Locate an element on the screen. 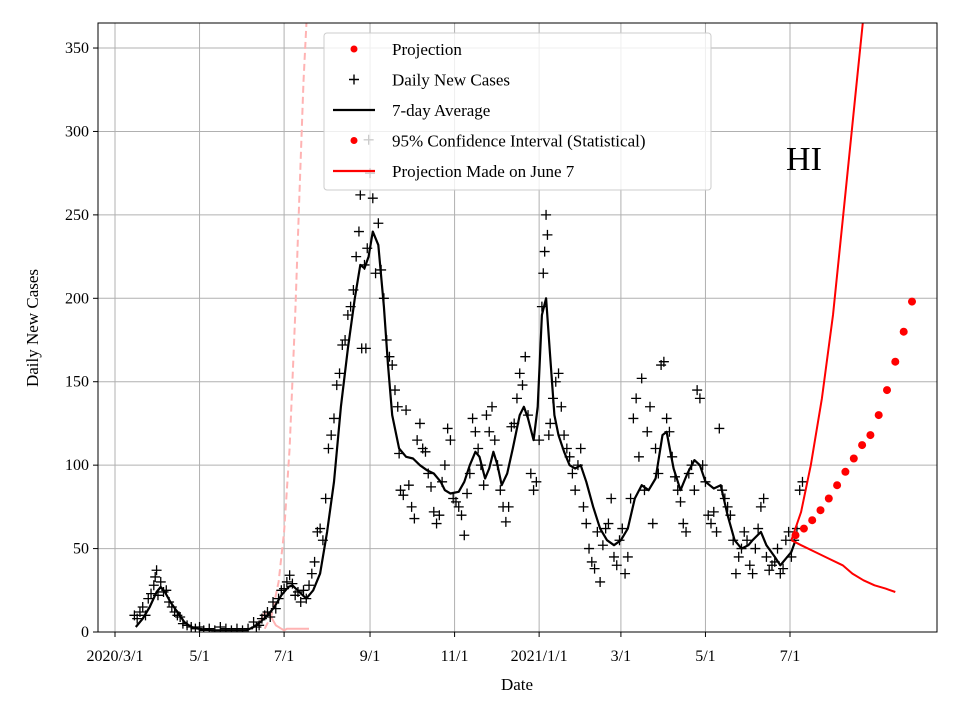  legend-label: Projection Made on June 7 is located at coordinates (483, 171).